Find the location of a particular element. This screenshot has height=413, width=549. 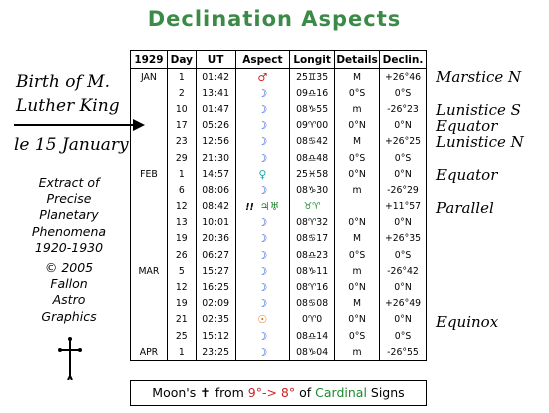

cell-aspect: !! ♃♅ is located at coordinates (262, 206).